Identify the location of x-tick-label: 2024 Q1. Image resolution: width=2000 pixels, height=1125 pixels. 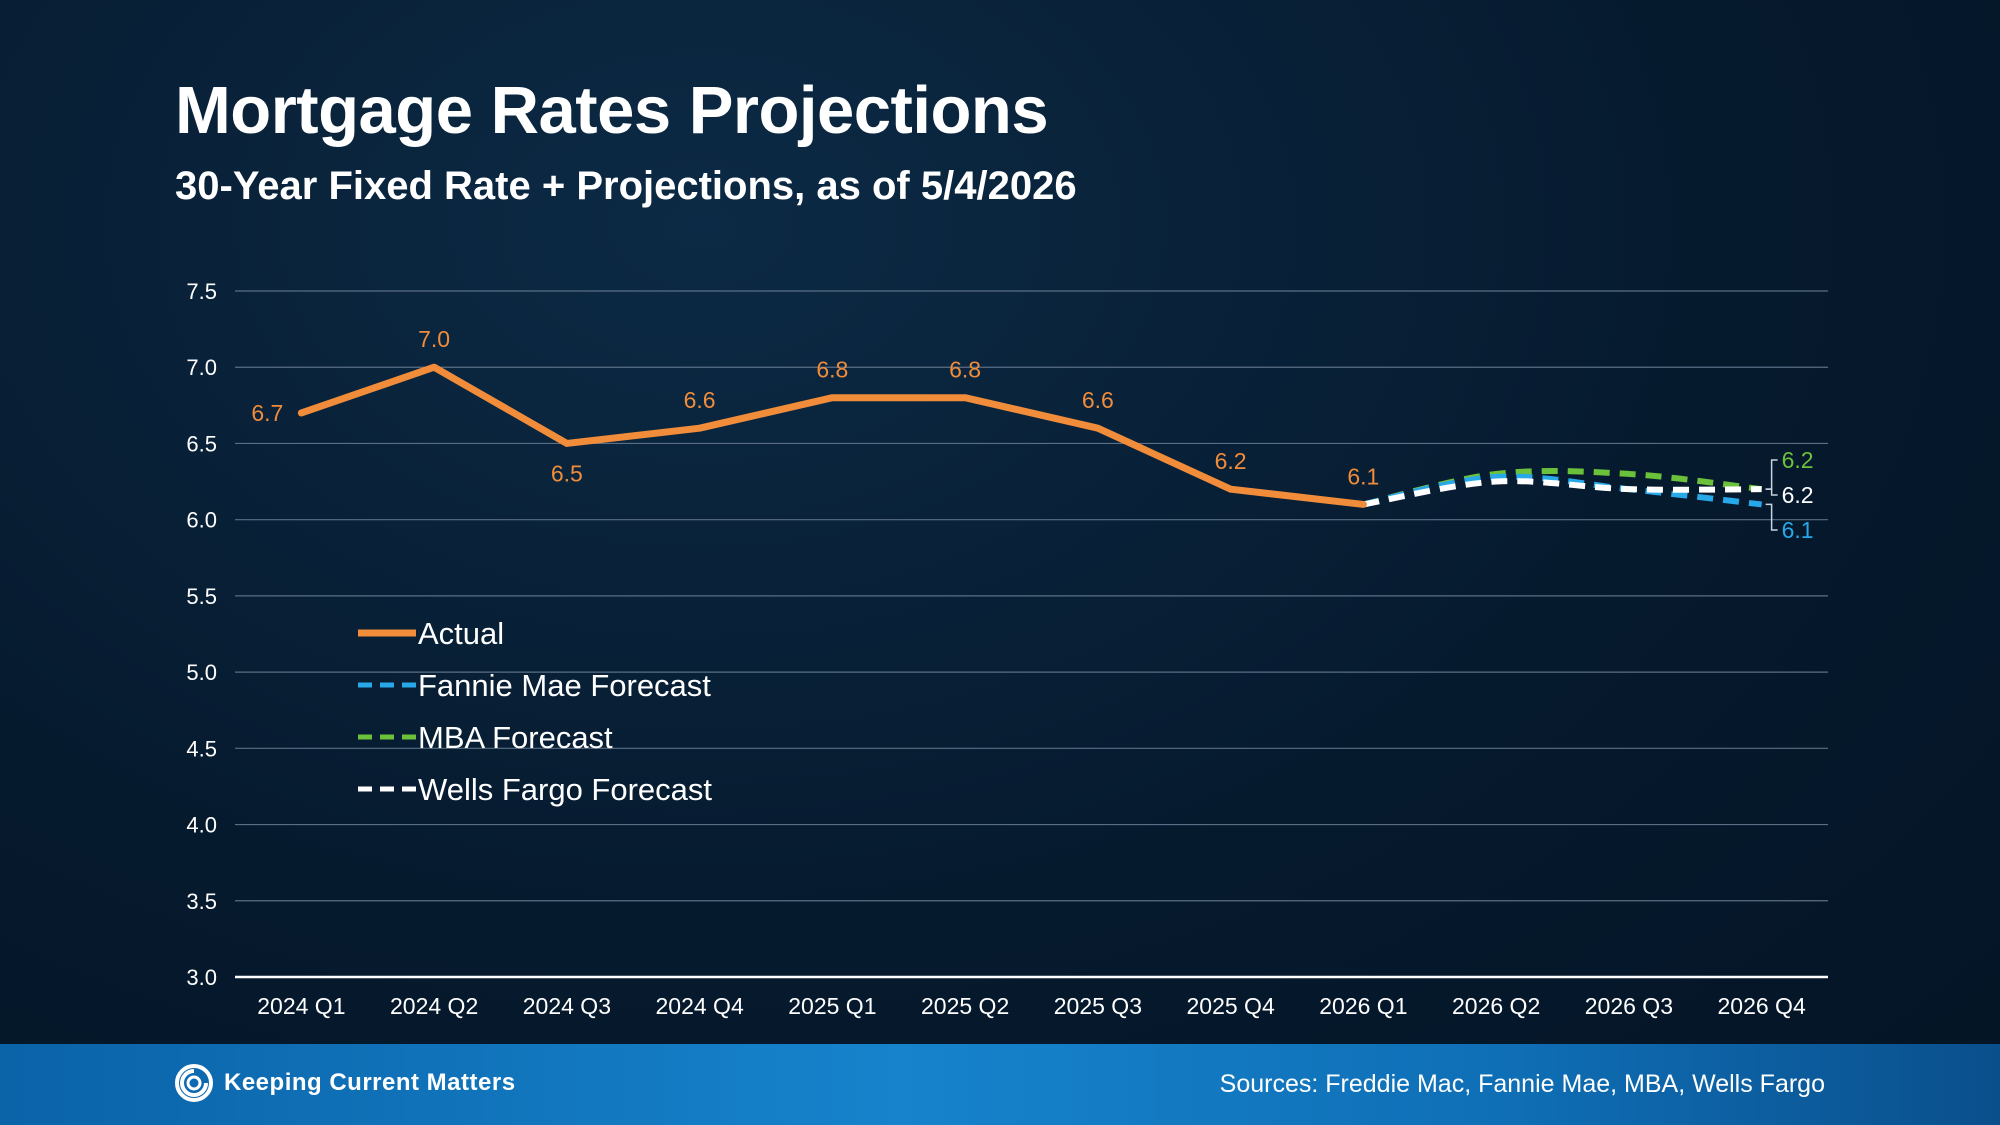
(301, 1006).